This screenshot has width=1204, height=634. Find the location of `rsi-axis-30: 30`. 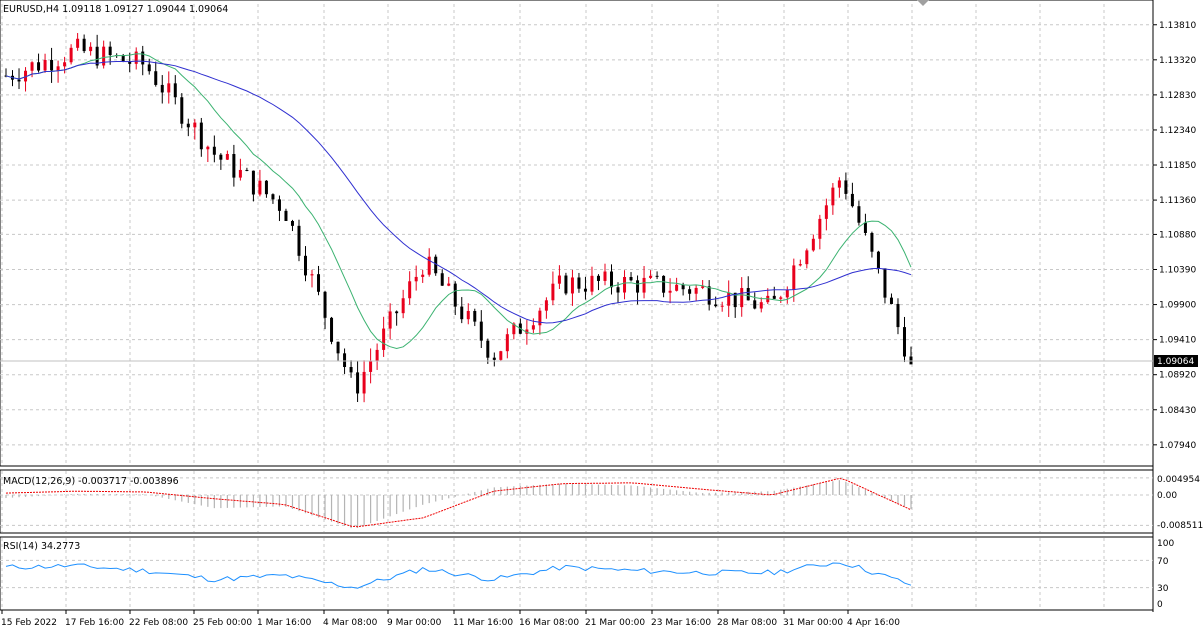

rsi-axis-30: 30 is located at coordinates (1163, 589).